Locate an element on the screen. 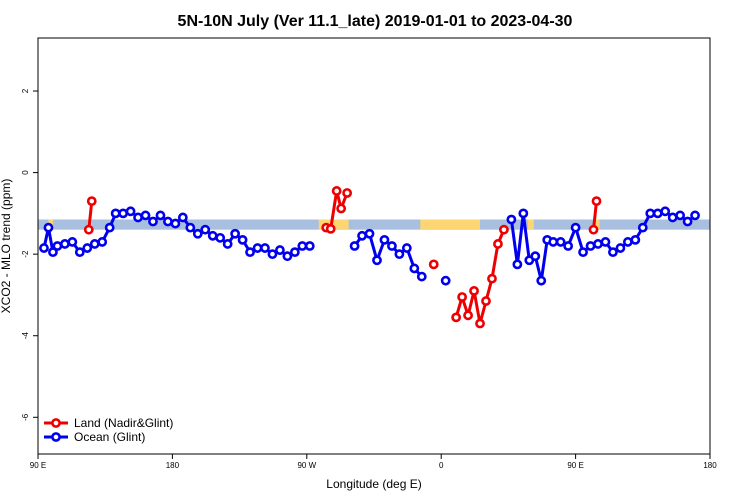 This screenshot has height=500, width=750. y-tick-label: -6 is located at coordinates (25, 417).